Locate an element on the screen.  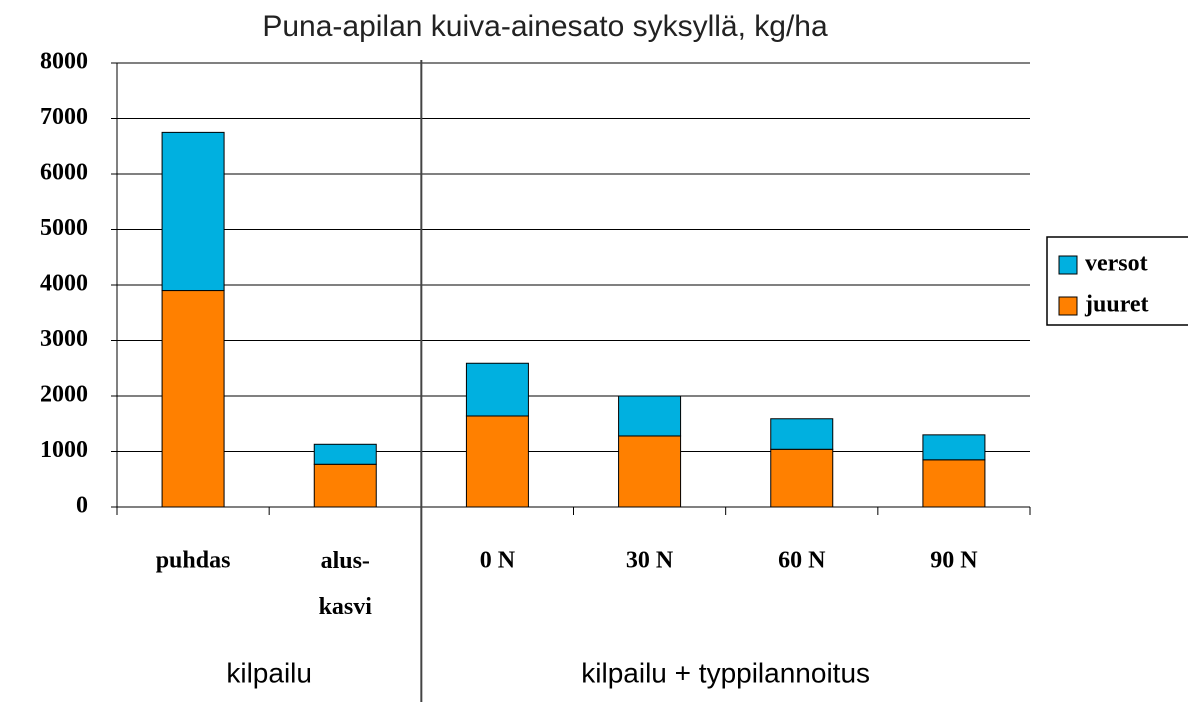
y-tick-label: 5000 is located at coordinates (64, 228).